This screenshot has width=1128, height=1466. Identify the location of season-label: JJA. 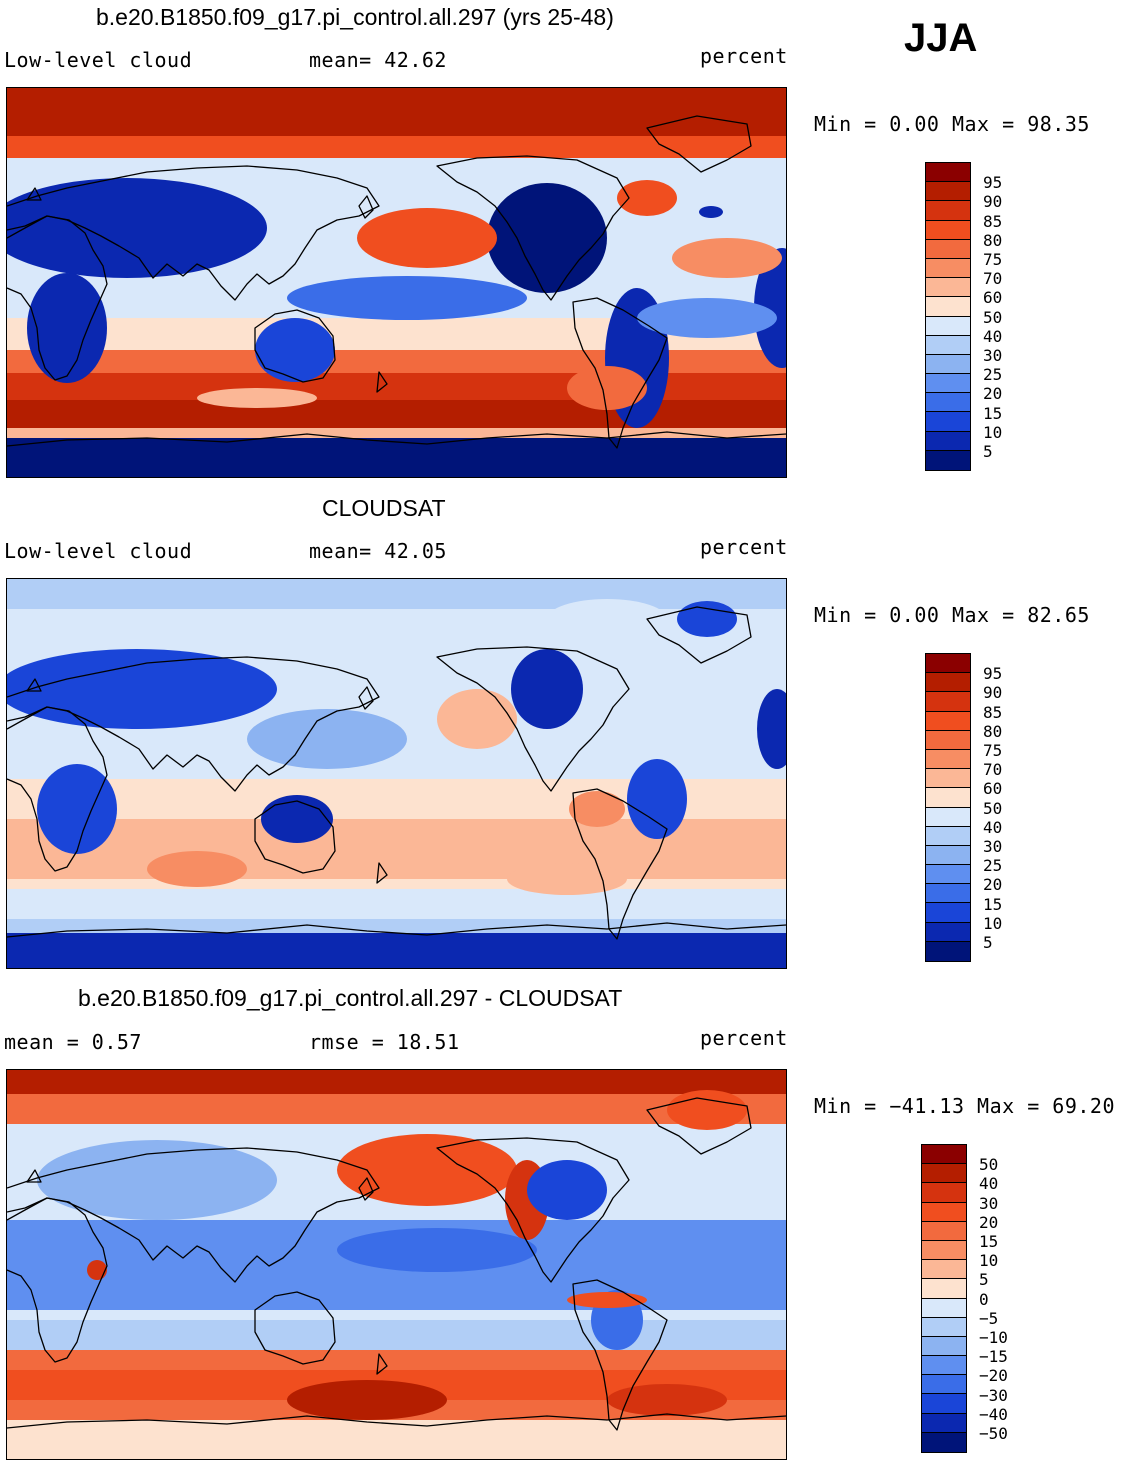
(941, 38).